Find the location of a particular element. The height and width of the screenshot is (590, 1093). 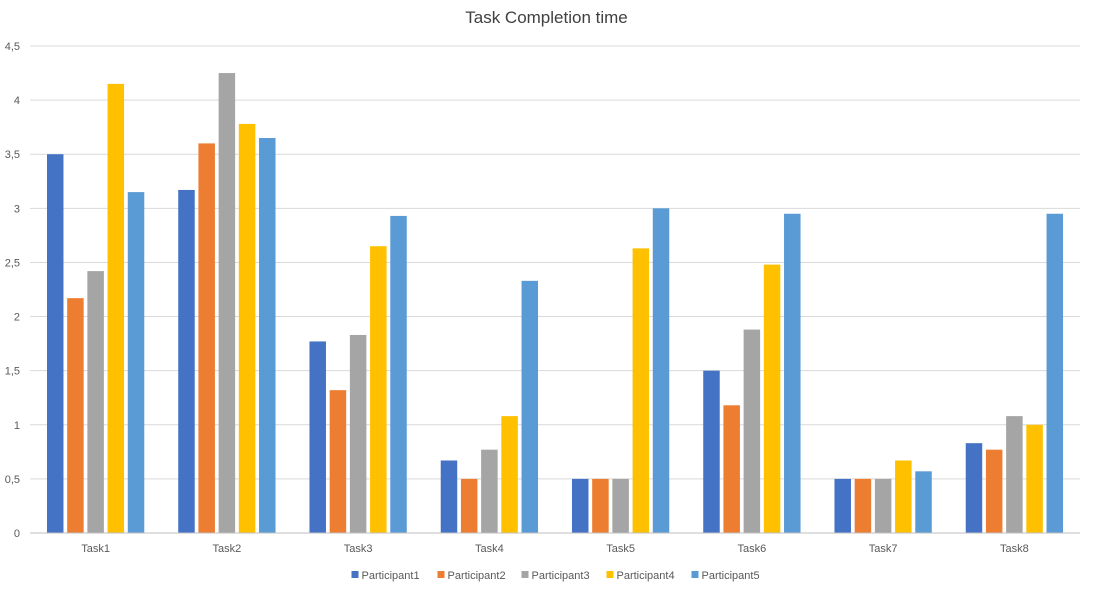

y-tick-label: 3,5 is located at coordinates (12, 155).